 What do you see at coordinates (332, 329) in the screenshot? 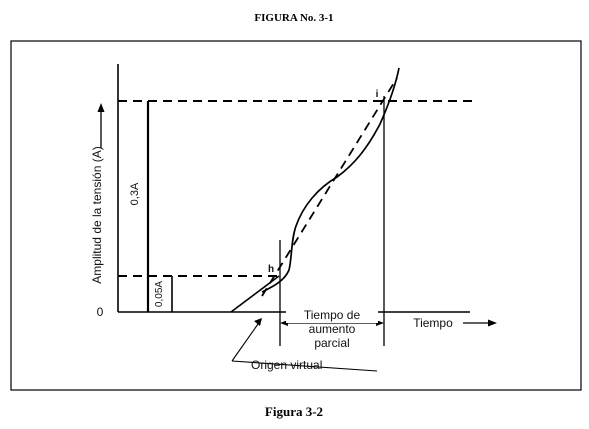
I see `rise-time-label-line2: aumento` at bounding box center [332, 329].